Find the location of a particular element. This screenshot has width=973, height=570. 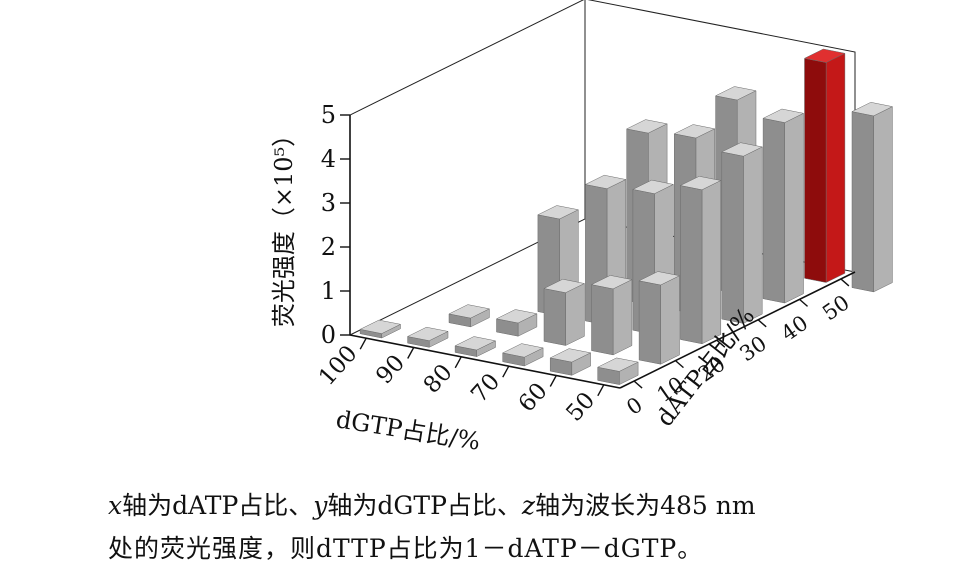

caption-segment: 轴为dGTP占比、 is located at coordinates (424, 505).